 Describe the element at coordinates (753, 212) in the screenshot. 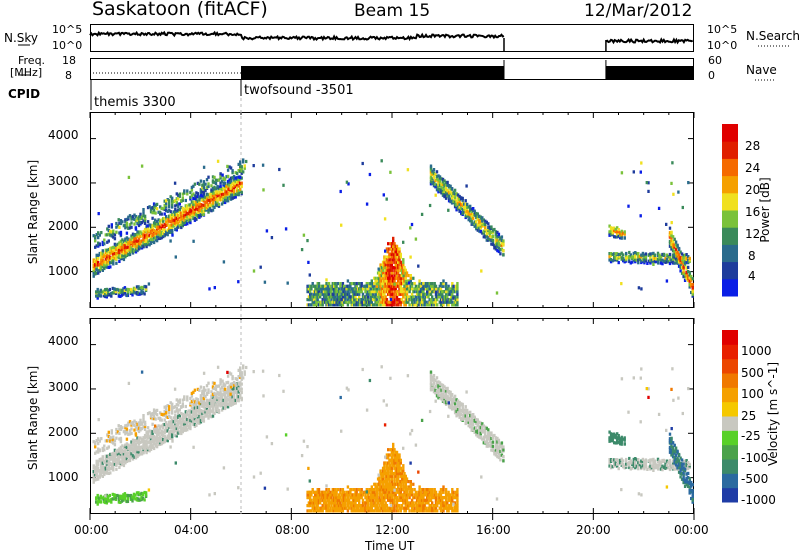

I see `power-cb-tick-16: 16` at that location.